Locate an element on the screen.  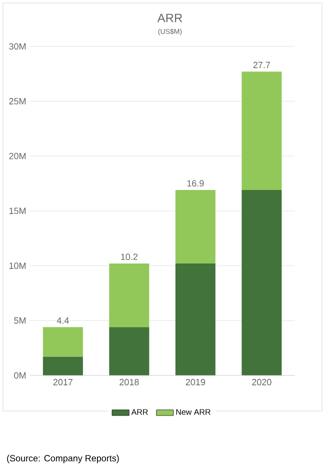
total-label: 4.4 is located at coordinates (62, 320).